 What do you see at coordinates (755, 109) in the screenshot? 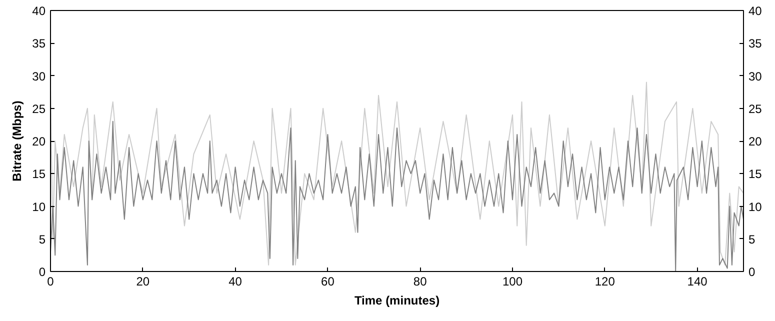
I see `y2-tick-label: 25` at bounding box center [755, 109].